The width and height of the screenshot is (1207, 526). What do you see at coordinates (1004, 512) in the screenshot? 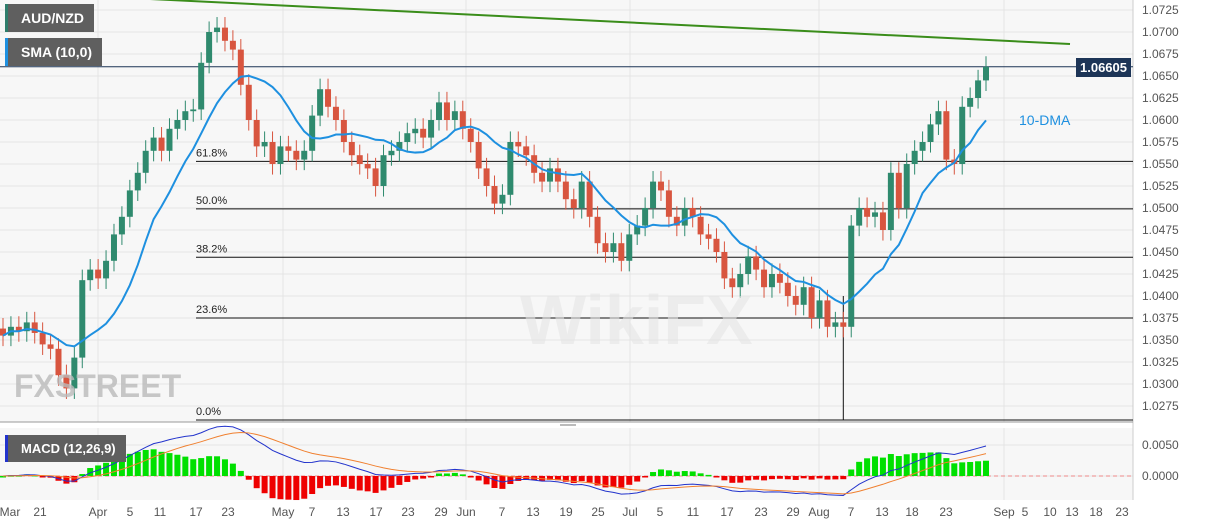
I see `x-tick-label: Sep` at bounding box center [1004, 512].